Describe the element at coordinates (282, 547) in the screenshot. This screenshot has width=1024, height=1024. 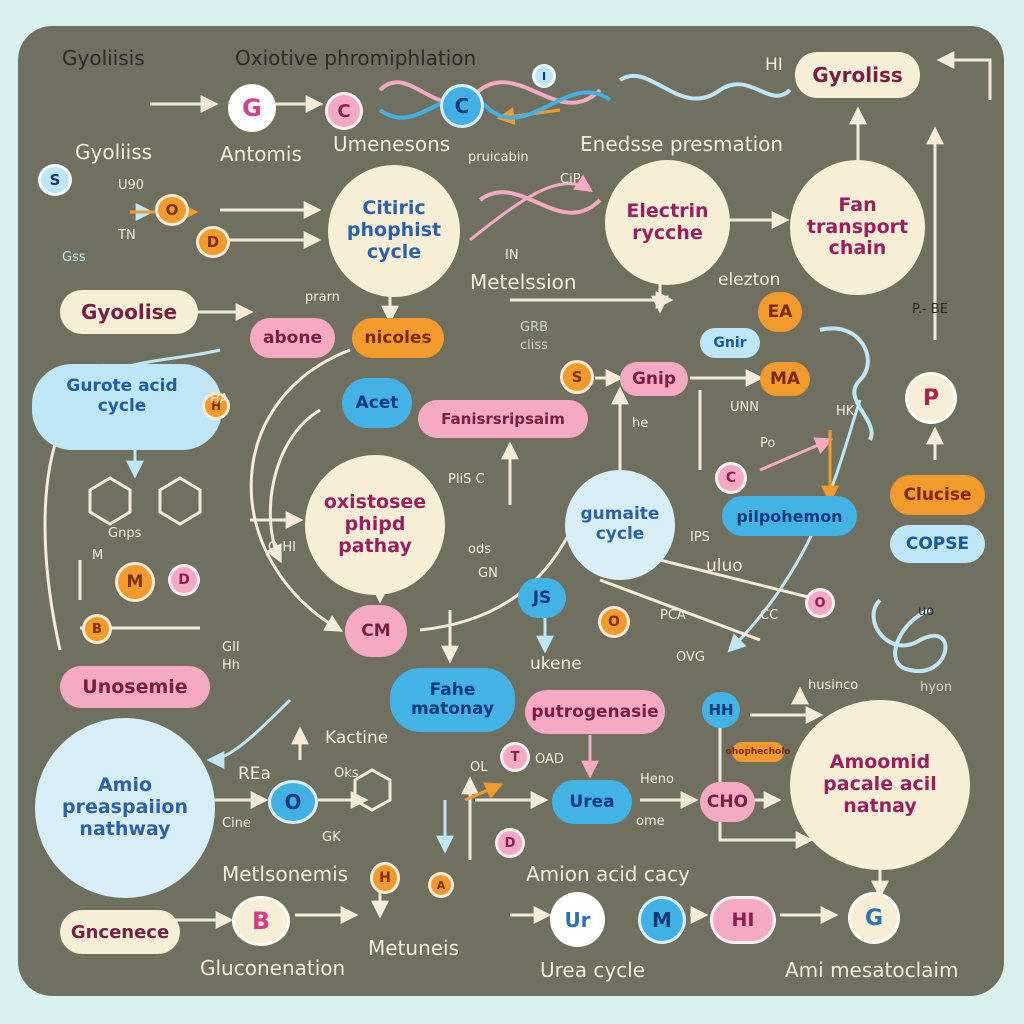
I see `label-ohi: O HI` at that location.